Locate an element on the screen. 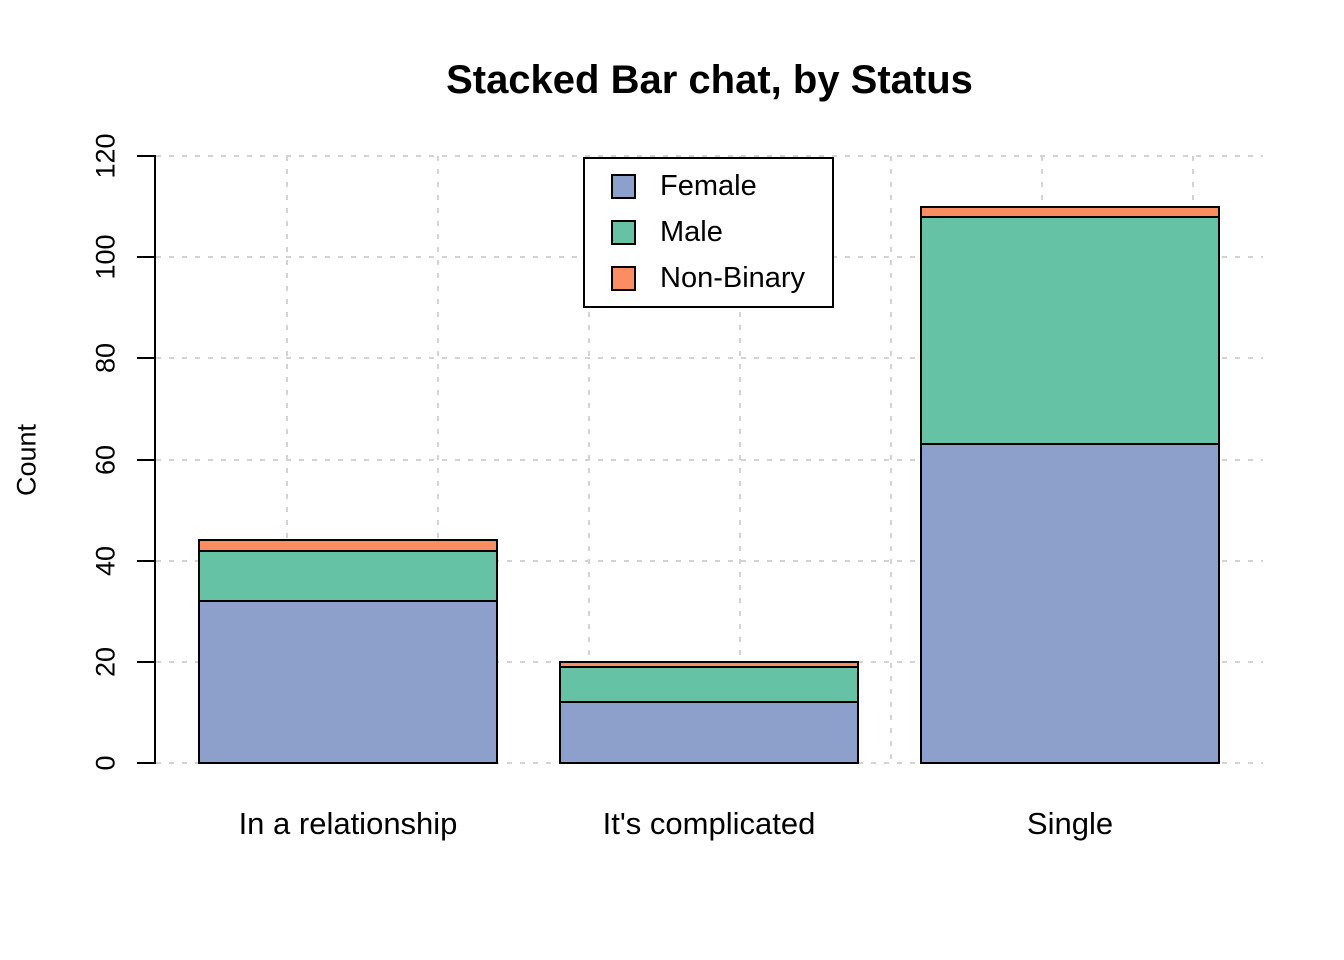 The height and width of the screenshot is (960, 1344). bar-segment-male-in-a-relationship is located at coordinates (348, 576).